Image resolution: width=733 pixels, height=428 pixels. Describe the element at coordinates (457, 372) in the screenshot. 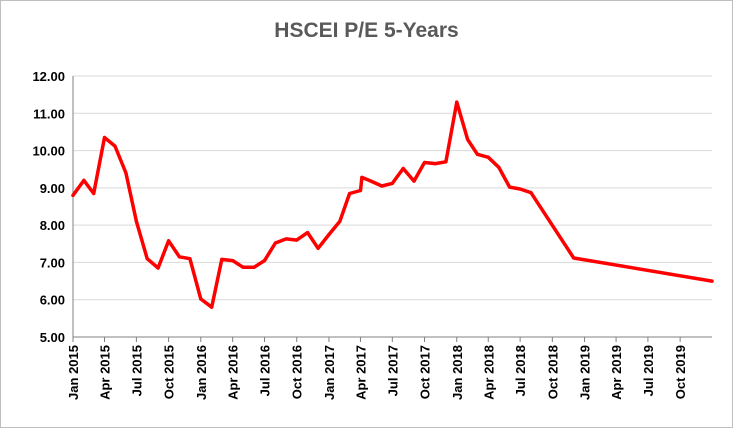

I see `x-tick-label: Jan 2018` at that location.